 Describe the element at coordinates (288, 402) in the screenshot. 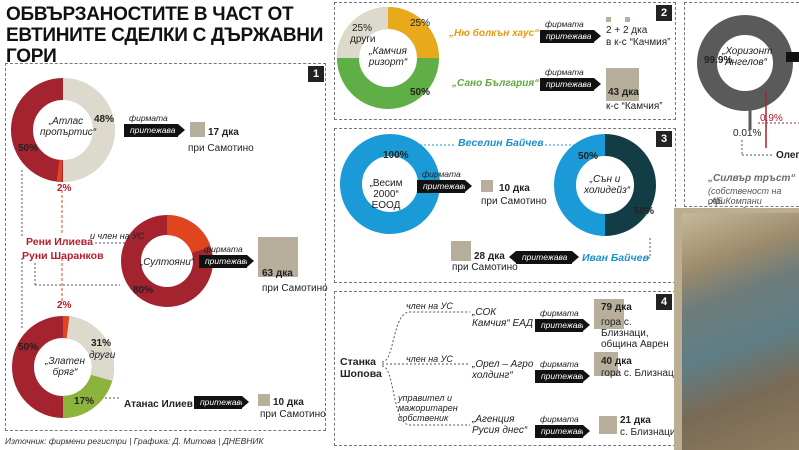

I see `zlaten-area: 10 дка` at that location.